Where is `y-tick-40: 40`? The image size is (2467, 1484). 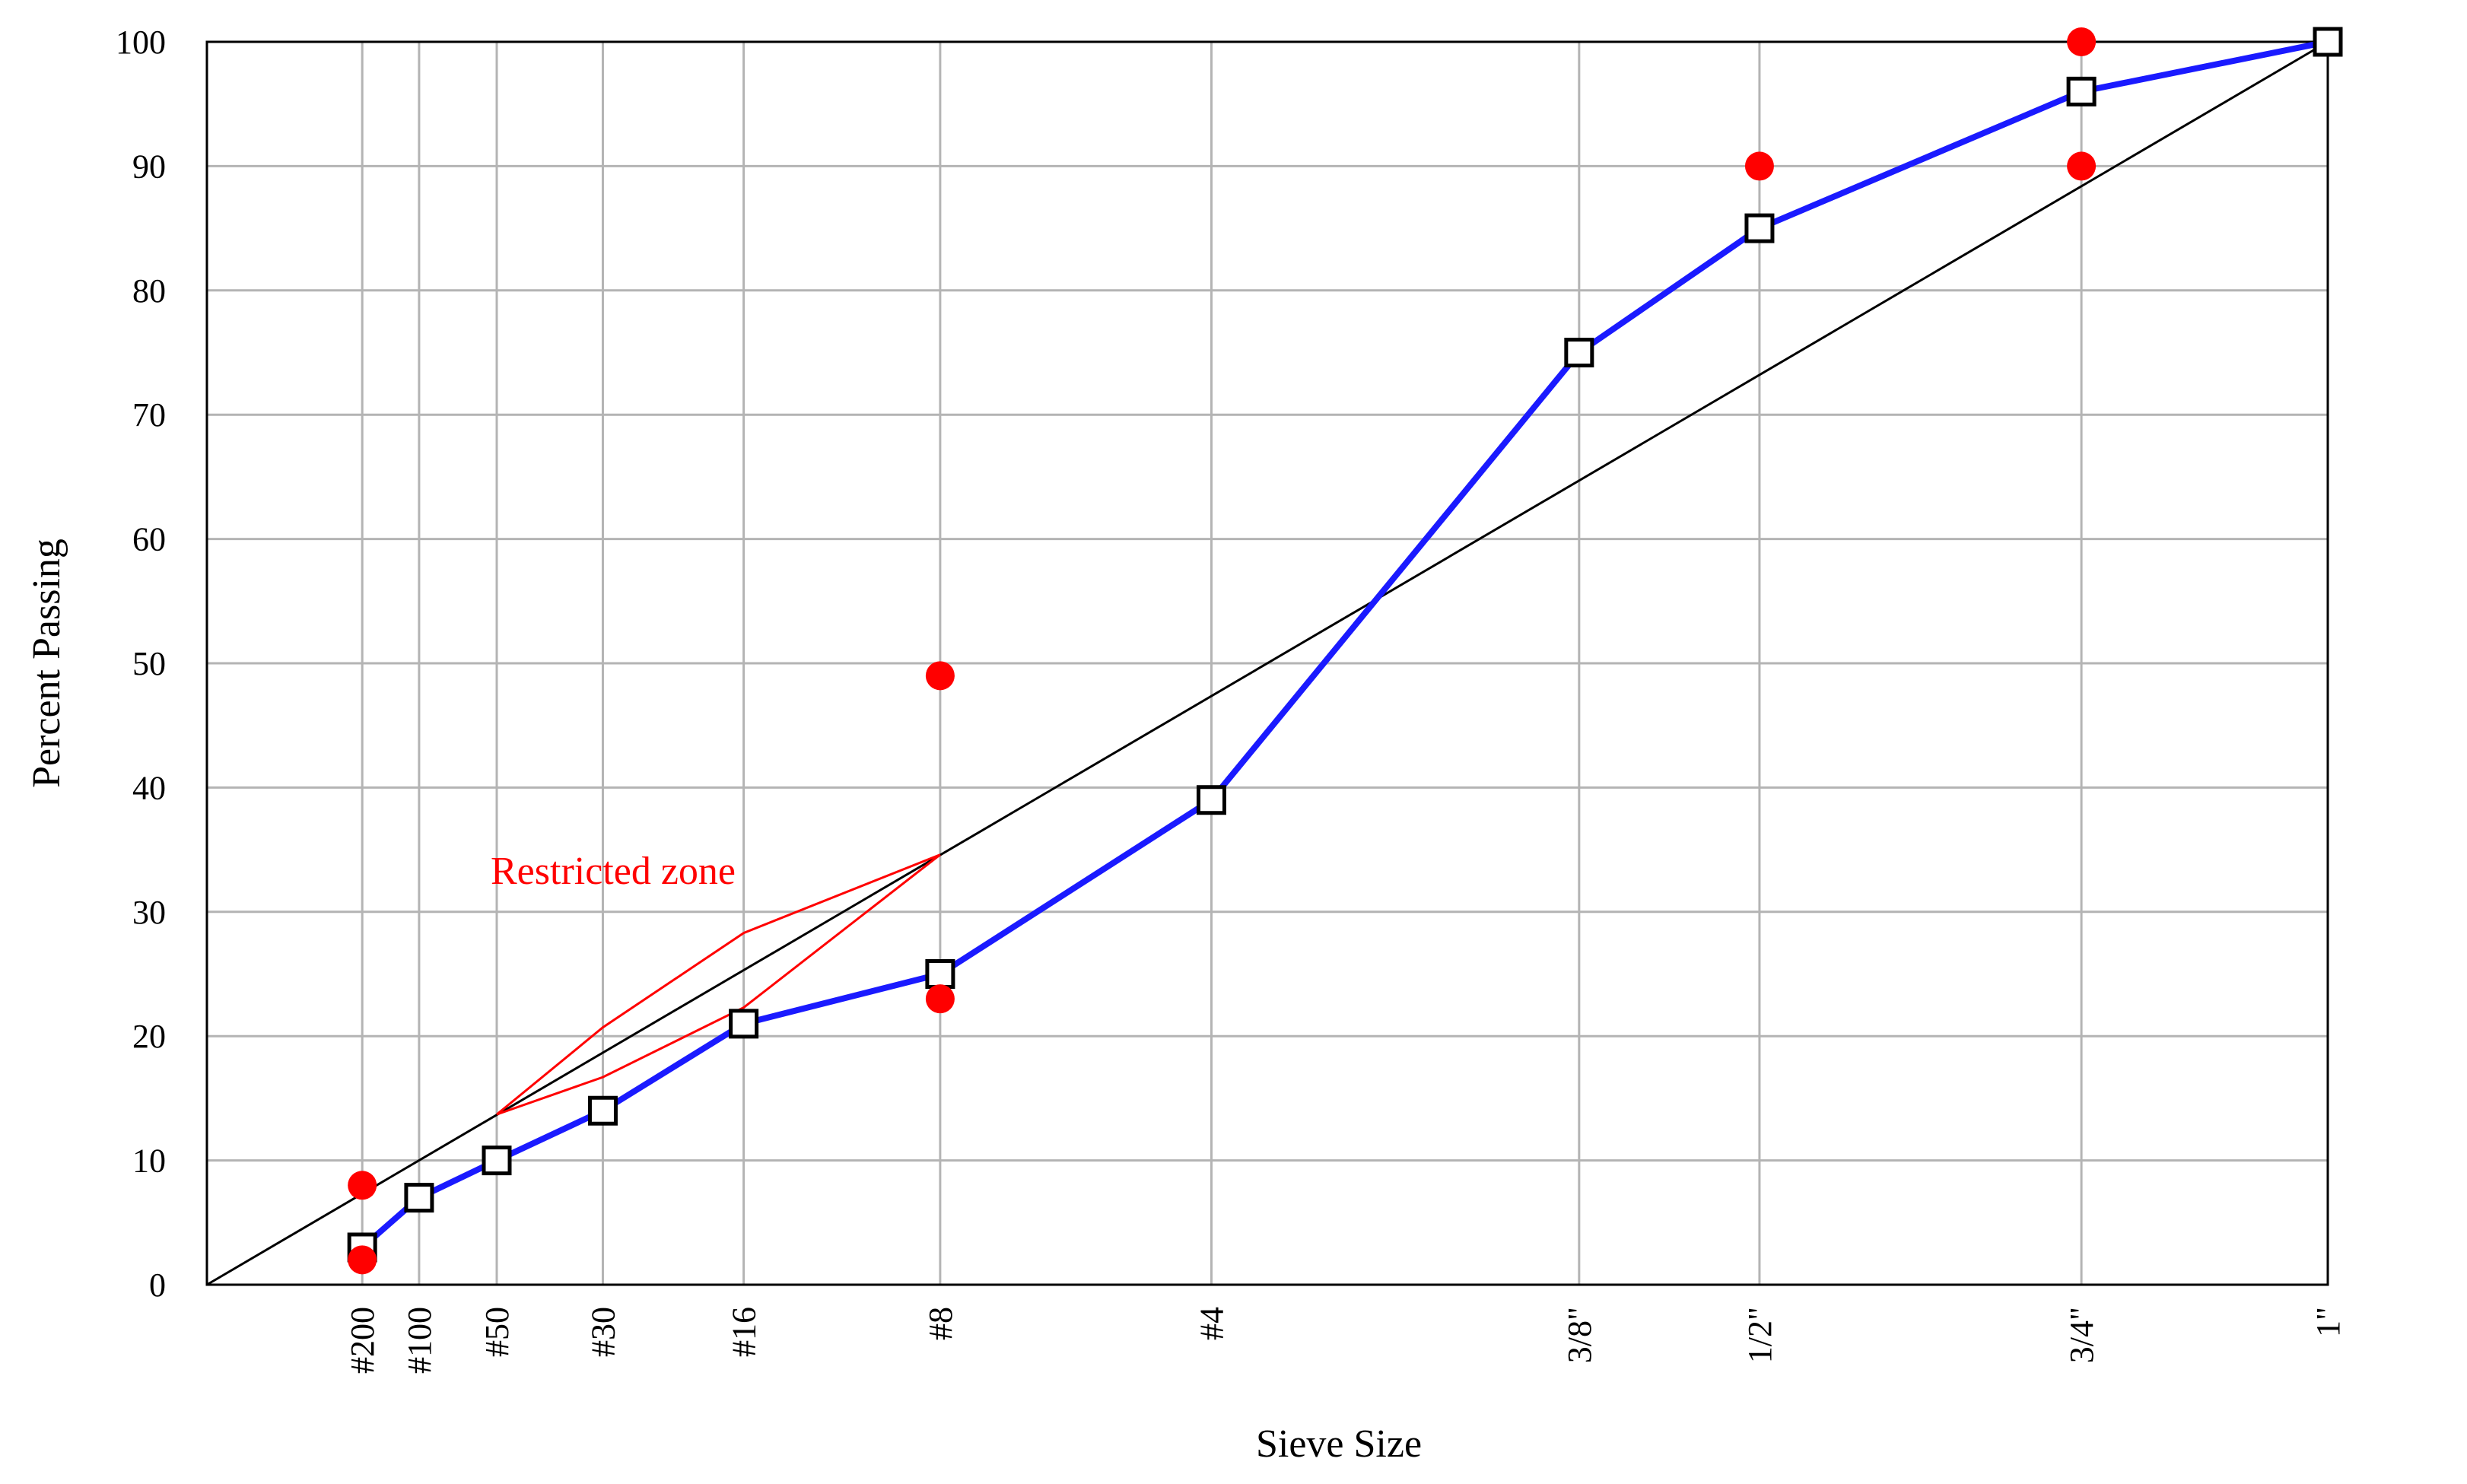
y-tick-40: 40 is located at coordinates (149, 788).